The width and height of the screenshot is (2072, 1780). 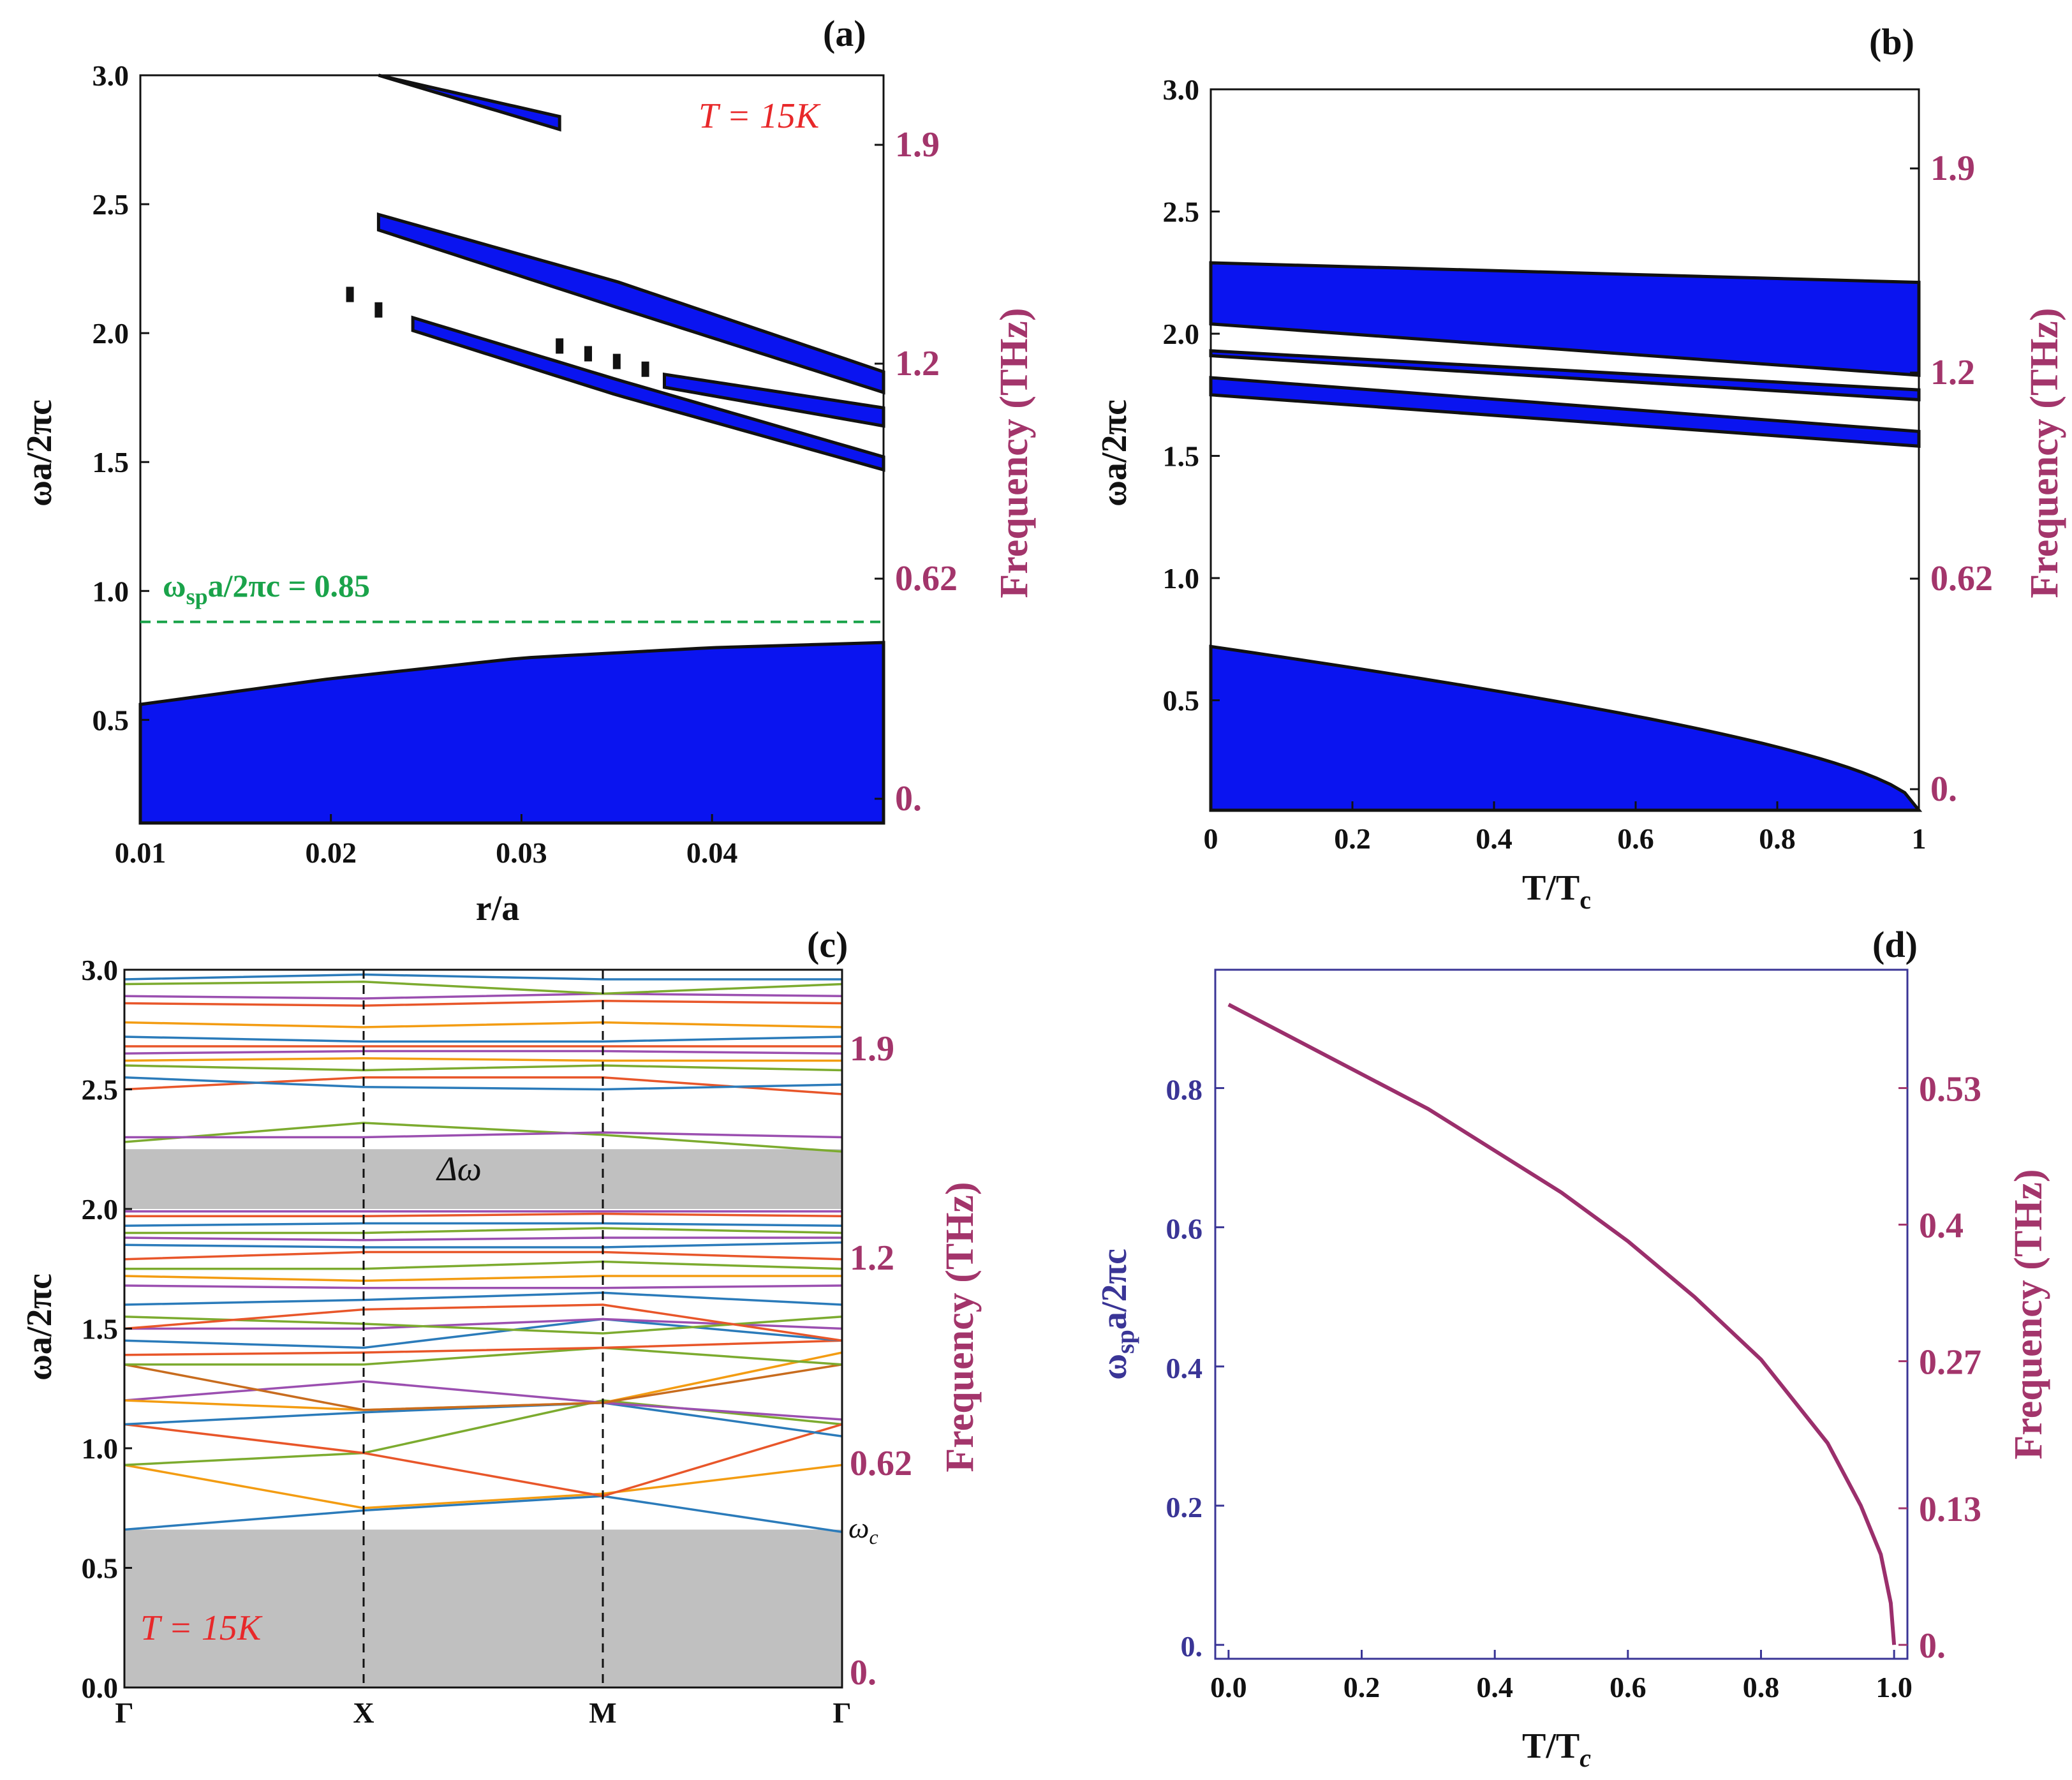 I want to click on d-x-tick-label: 0.0, so click(x=1228, y=1687).